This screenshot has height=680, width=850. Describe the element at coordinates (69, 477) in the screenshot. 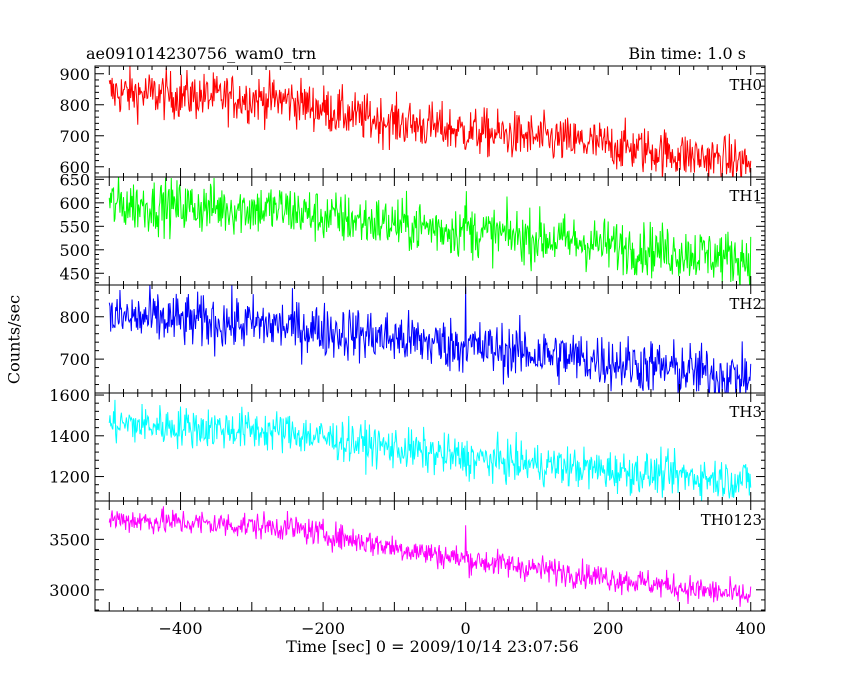

I see `y-tick-label: 1200` at that location.